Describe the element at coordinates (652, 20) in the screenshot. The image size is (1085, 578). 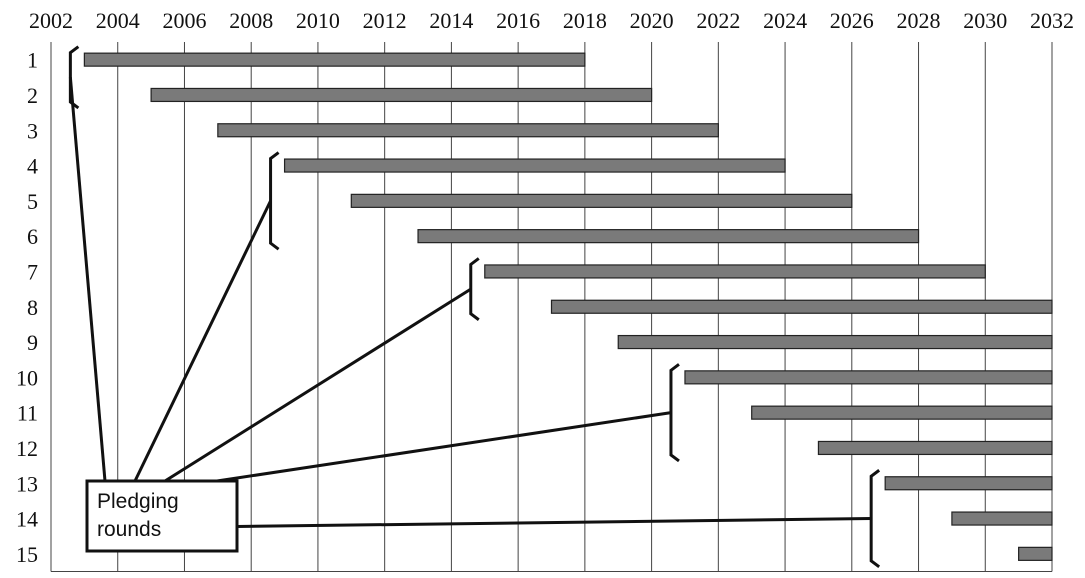
I see `x-tick-label: 2020` at that location.